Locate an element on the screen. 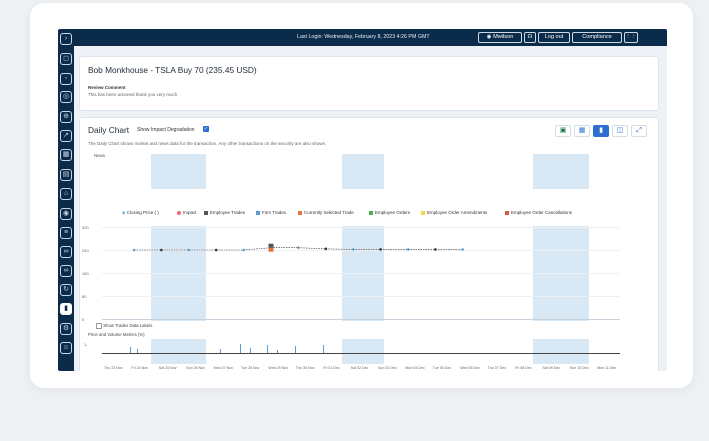  legend-item: Employee Order Cancellations is located at coordinates (538, 212).